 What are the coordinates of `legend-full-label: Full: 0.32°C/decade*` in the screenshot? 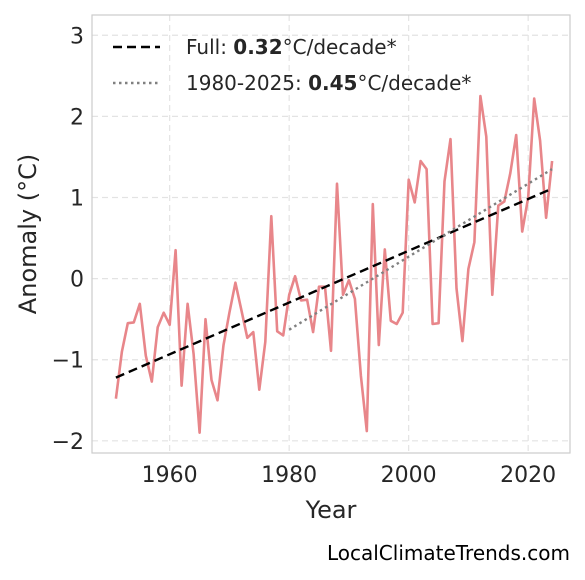 It's located at (291, 47).